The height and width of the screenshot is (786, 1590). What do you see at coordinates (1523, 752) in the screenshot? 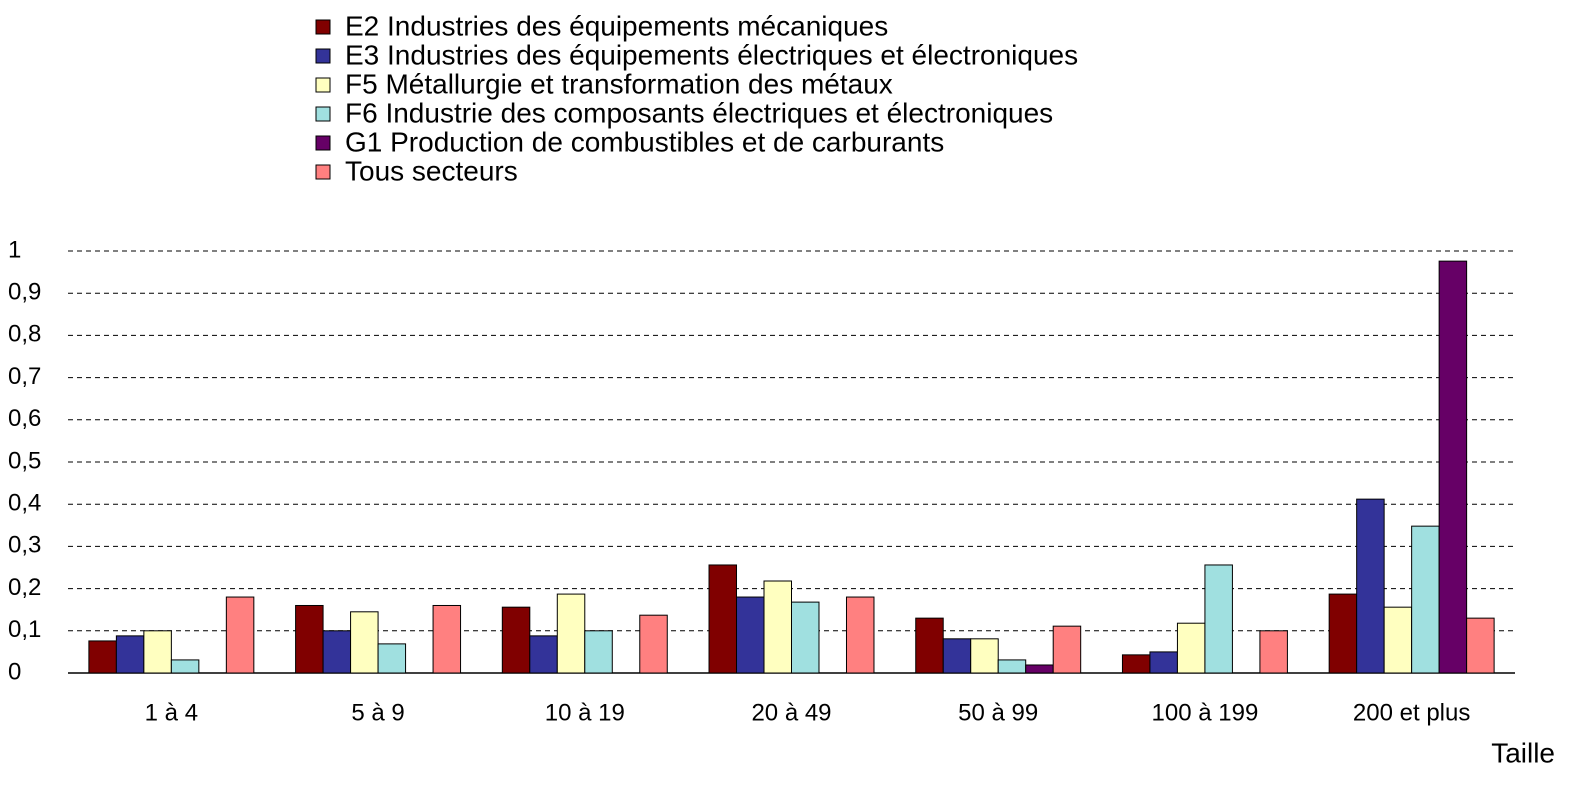
I see `x-axis-label: Taille` at bounding box center [1523, 752].